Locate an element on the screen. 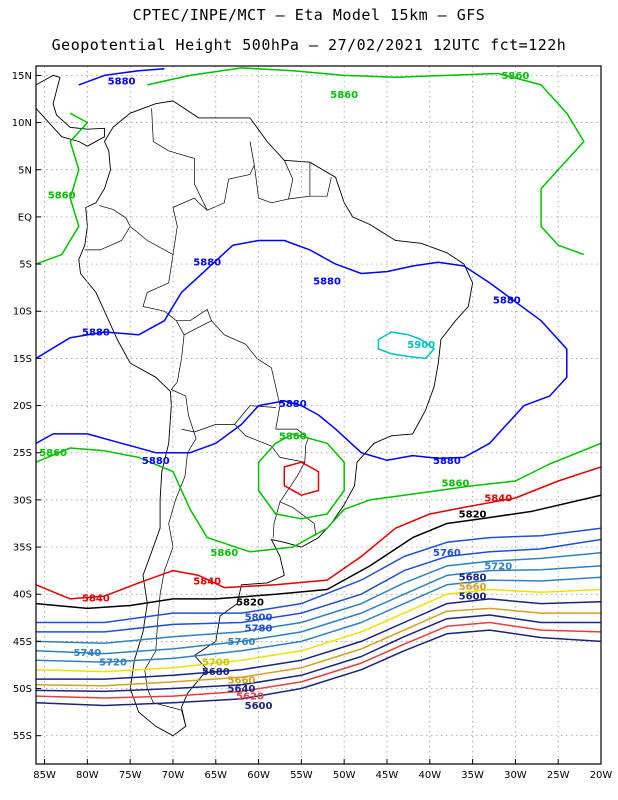 Image resolution: width=618 pixels, height=800 pixels. lon-tick-label: 85W is located at coordinates (44, 775).